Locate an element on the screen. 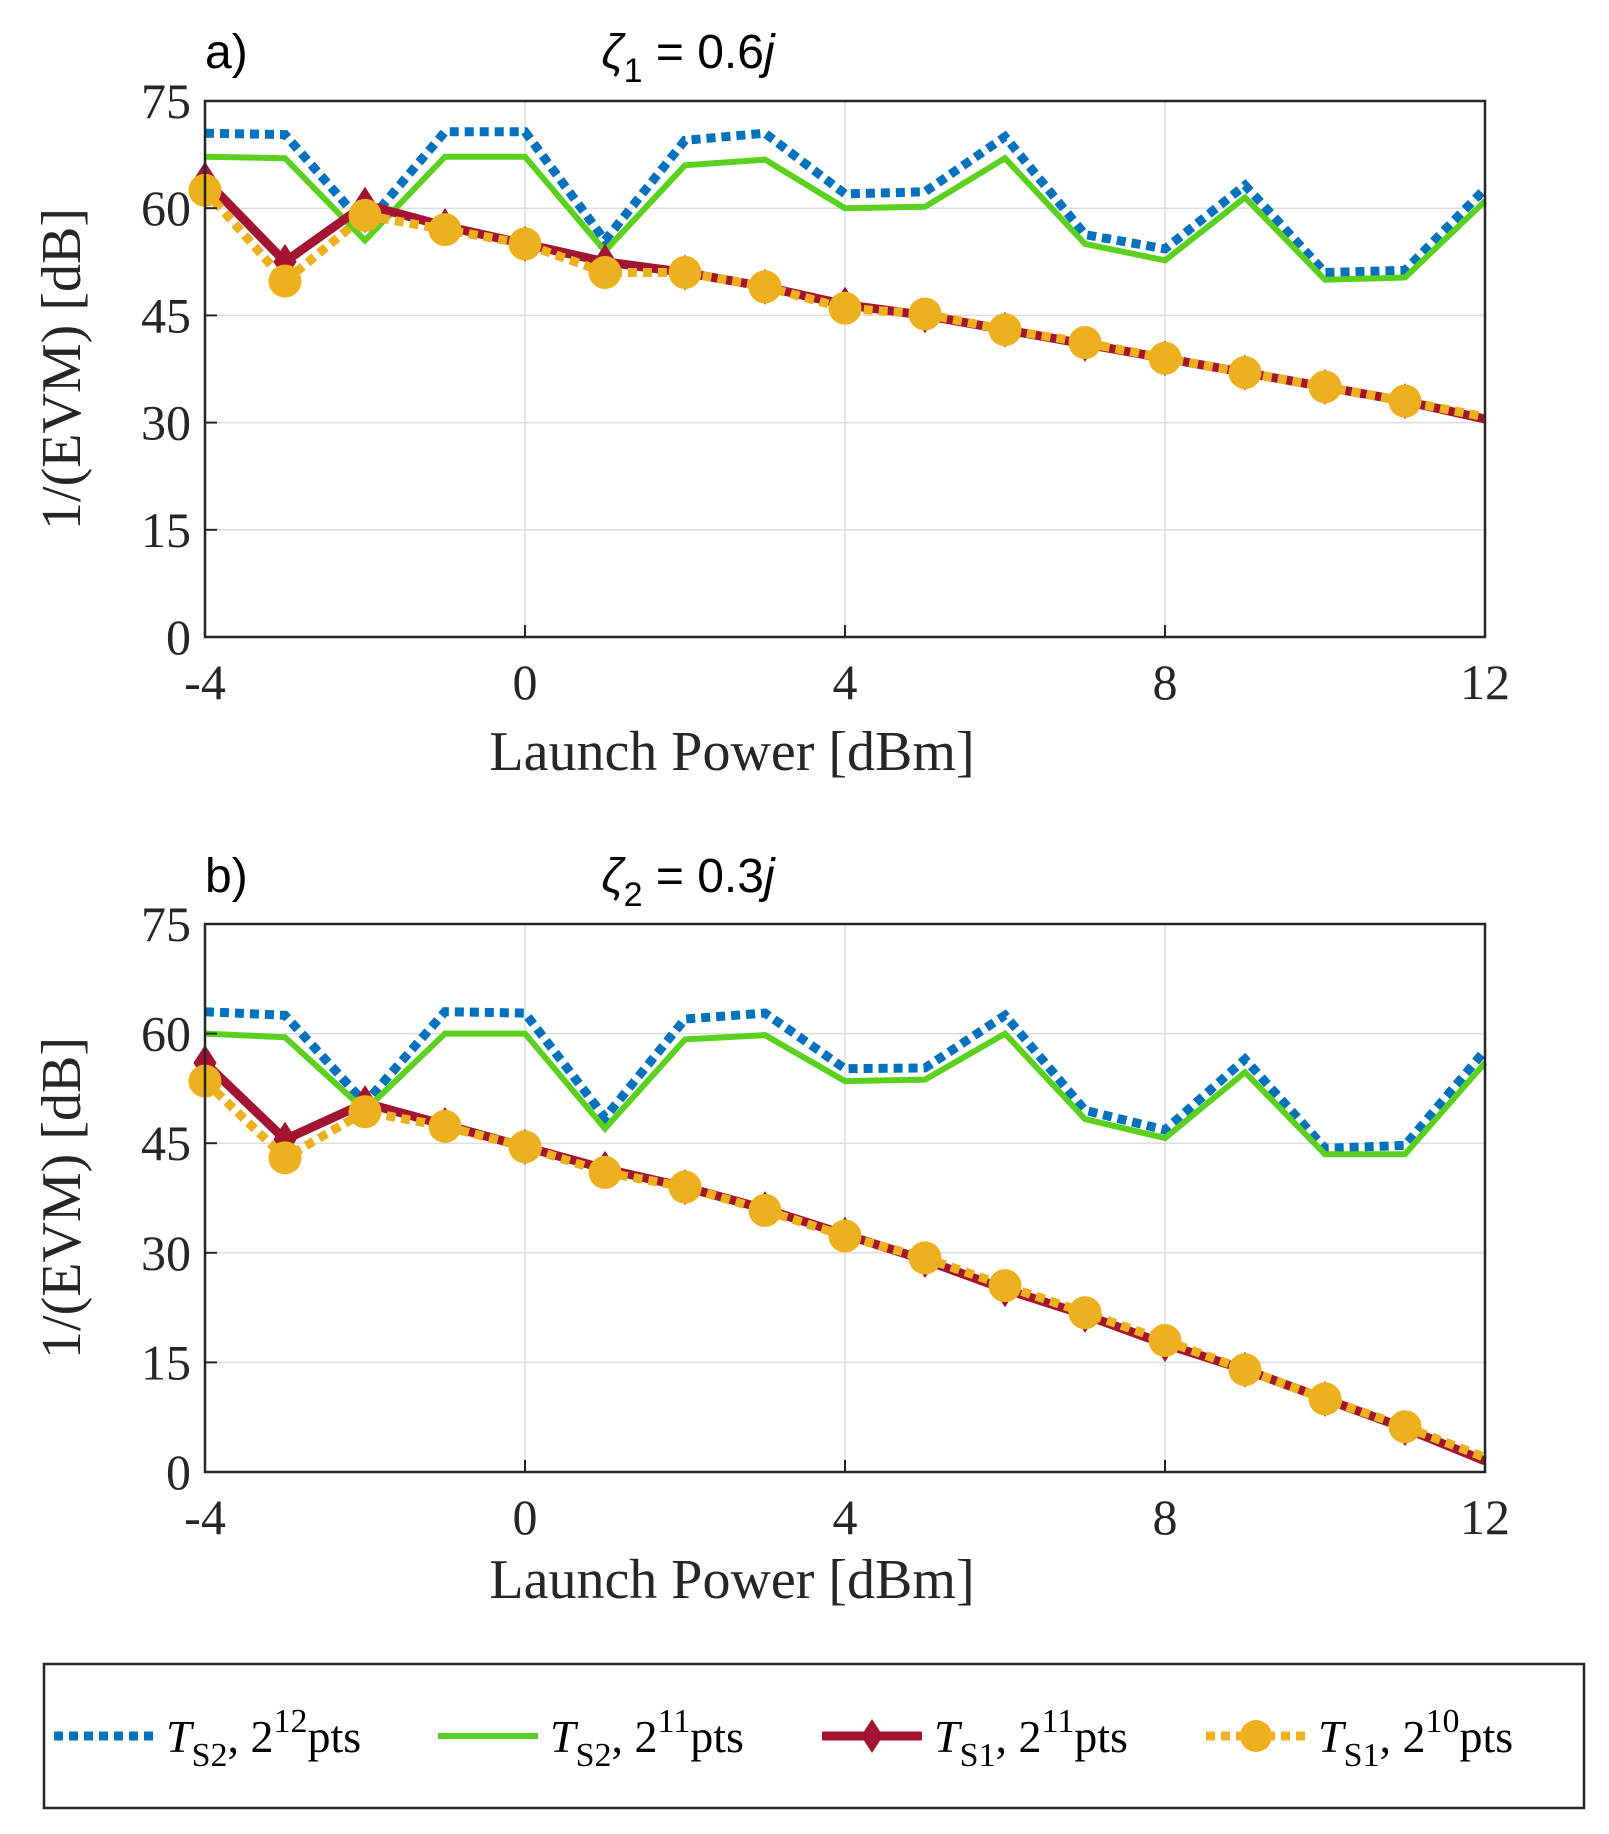  panel-a-x-tick-label: -4 is located at coordinates (205, 682).